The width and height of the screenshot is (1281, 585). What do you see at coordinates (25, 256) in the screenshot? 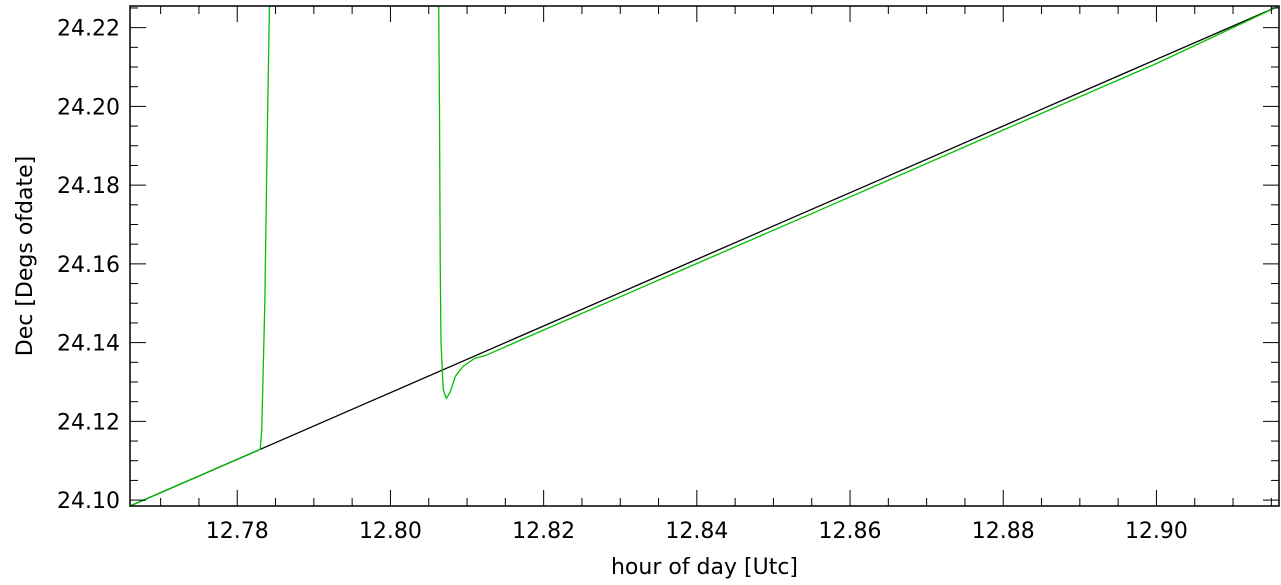
I see `y-axis-title: Dec [Degs ofdate]` at bounding box center [25, 256].